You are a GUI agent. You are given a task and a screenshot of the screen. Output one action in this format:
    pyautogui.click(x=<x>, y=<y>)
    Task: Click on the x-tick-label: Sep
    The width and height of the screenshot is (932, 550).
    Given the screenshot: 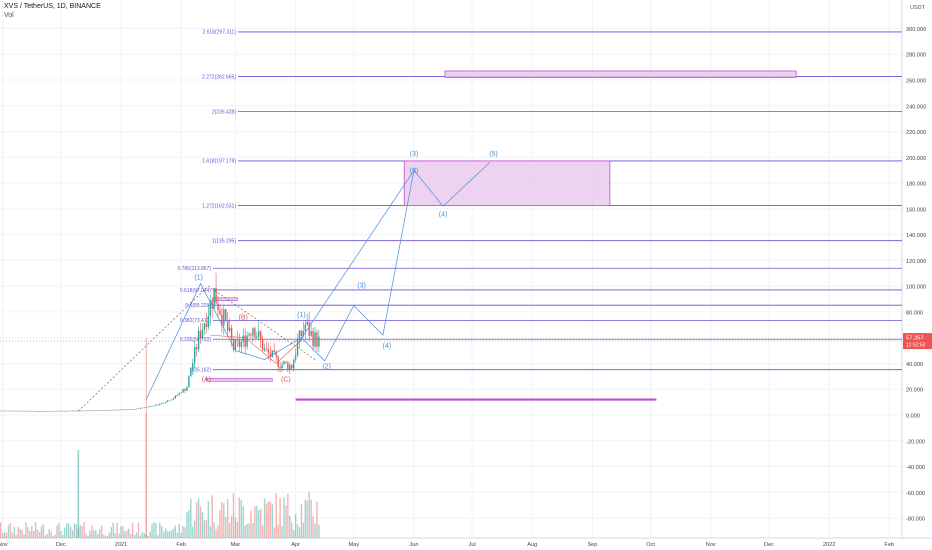 What is the action you would take?
    pyautogui.click(x=592, y=545)
    